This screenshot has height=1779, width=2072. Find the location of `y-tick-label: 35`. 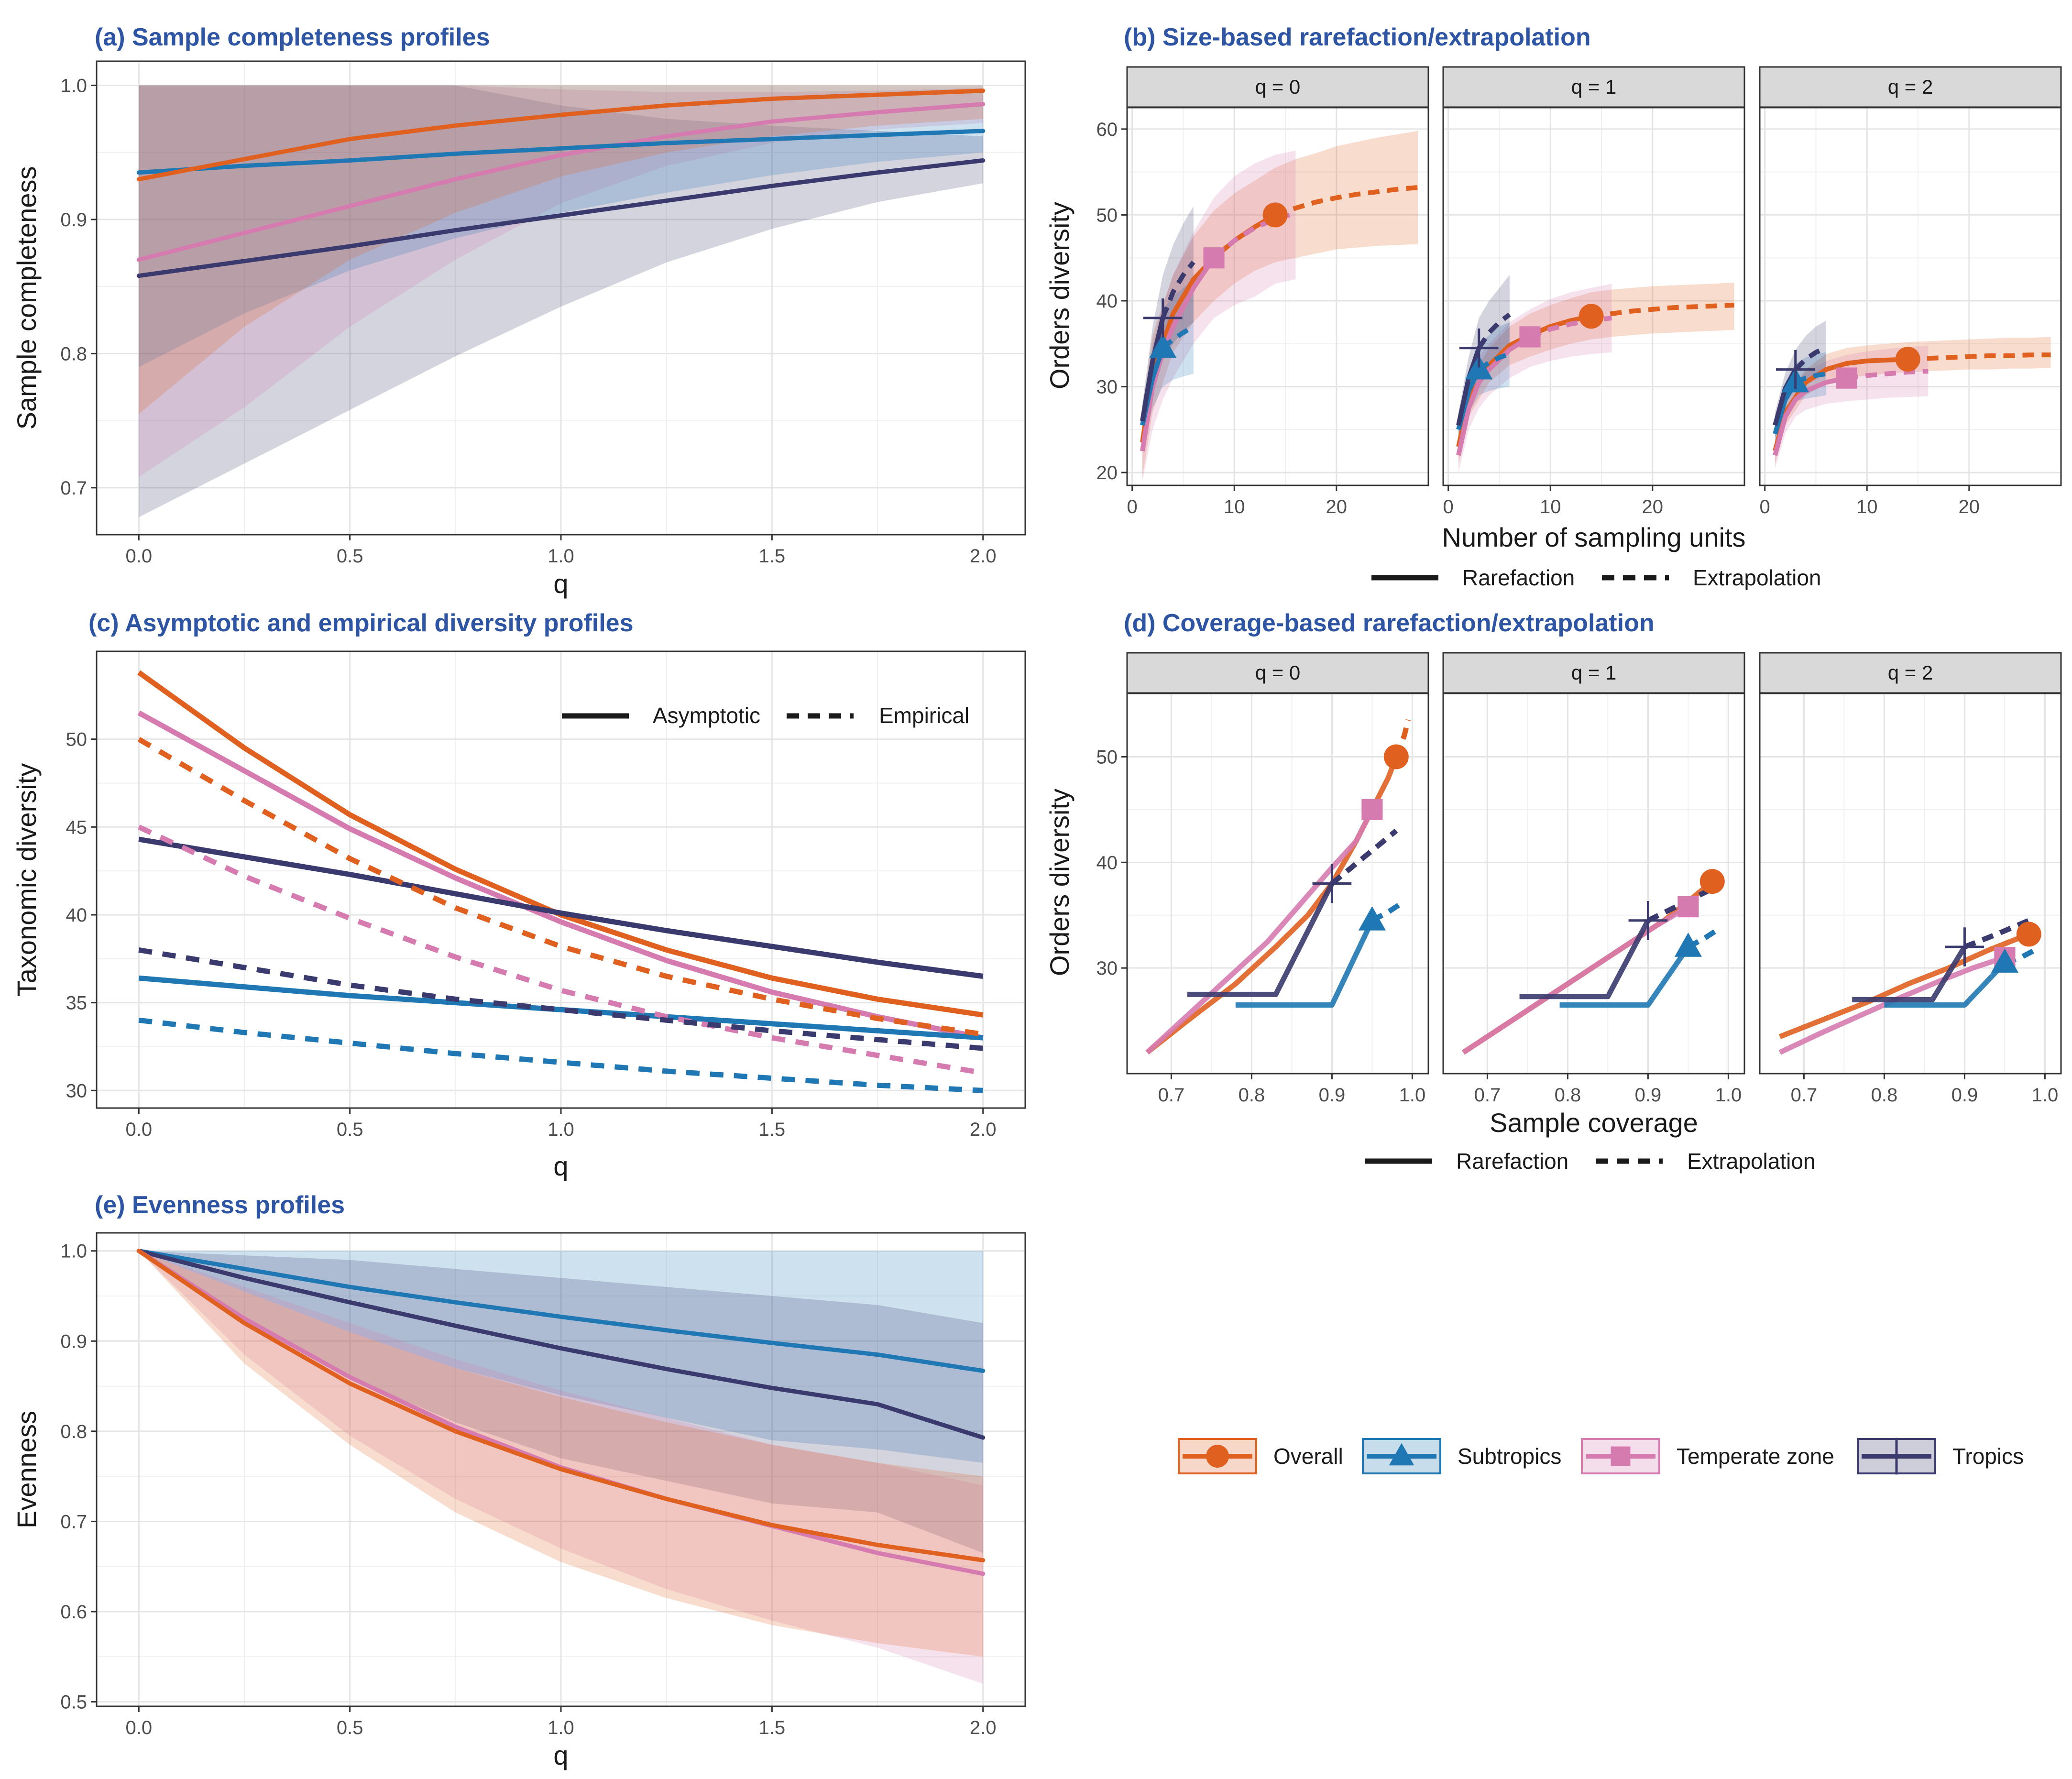

y-tick-label: 35 is located at coordinates (77, 1004).